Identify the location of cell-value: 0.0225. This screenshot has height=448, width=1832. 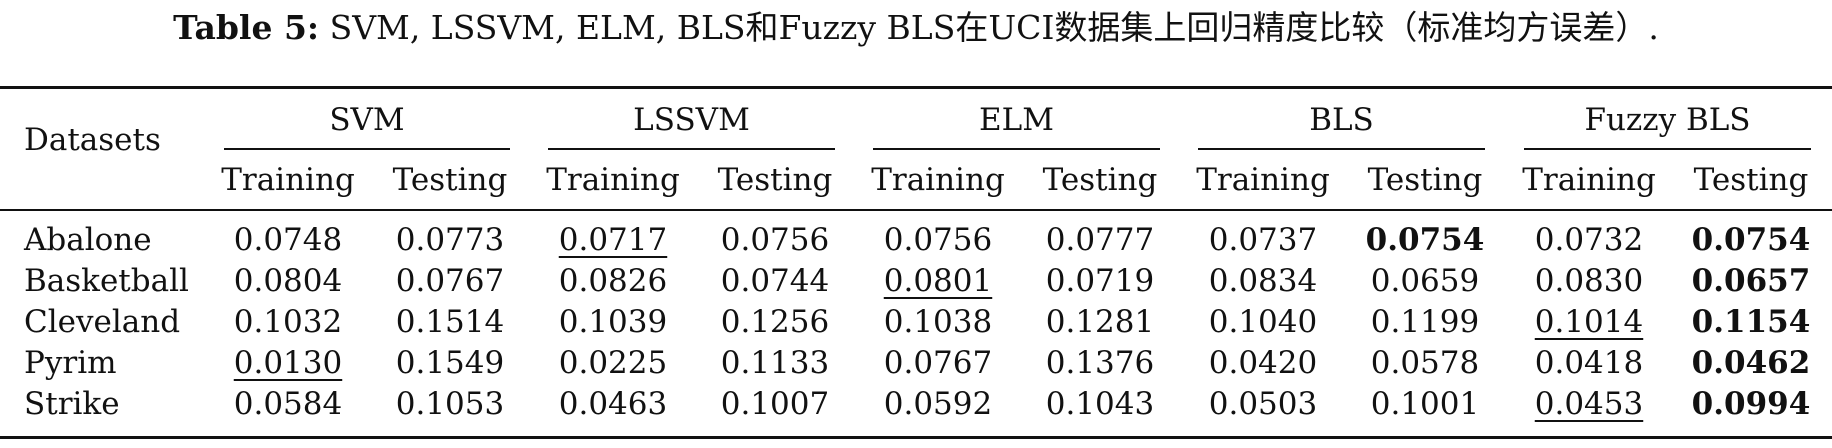
(613, 363).